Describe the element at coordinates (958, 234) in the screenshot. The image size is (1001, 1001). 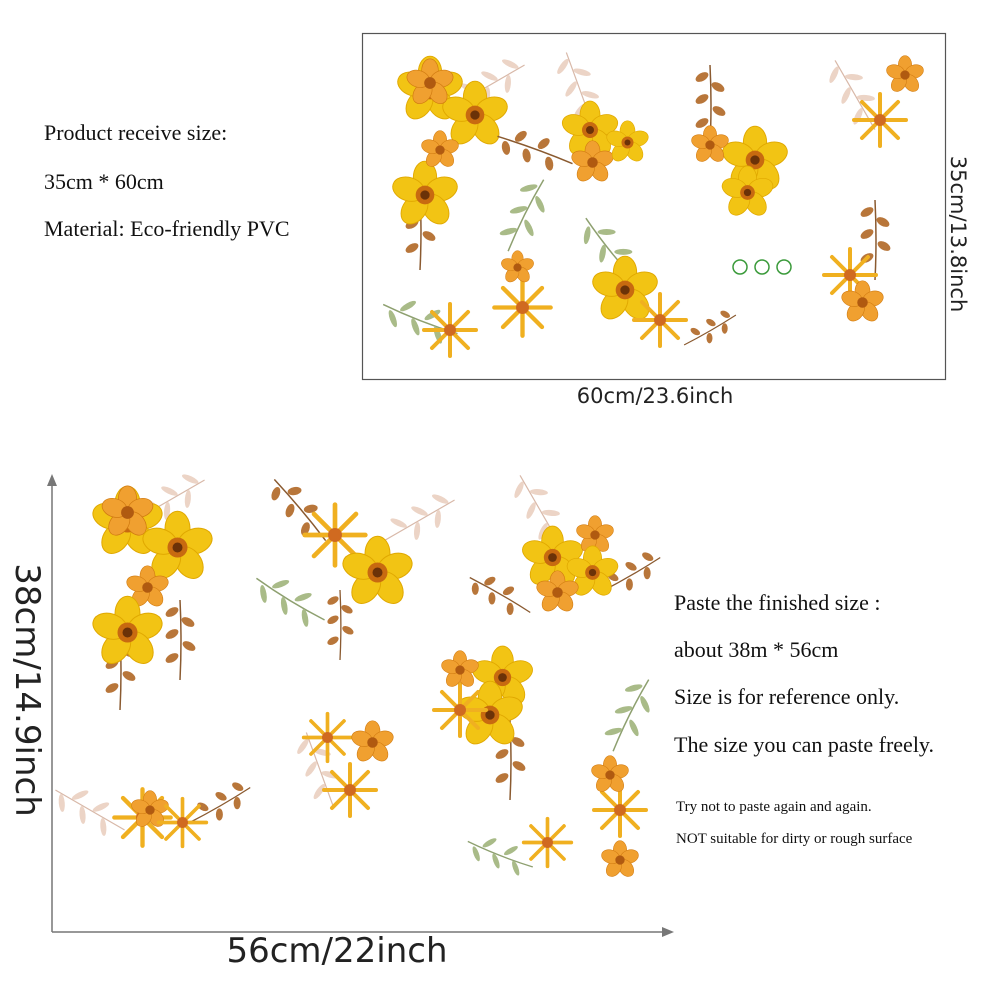
I see `height-label: 35cm/13.8inch` at that location.